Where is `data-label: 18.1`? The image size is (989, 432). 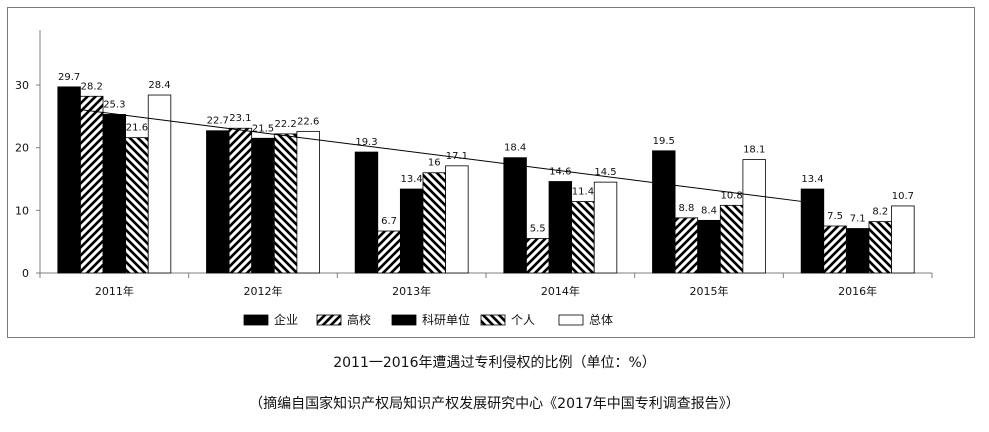 data-label: 18.1 is located at coordinates (754, 150).